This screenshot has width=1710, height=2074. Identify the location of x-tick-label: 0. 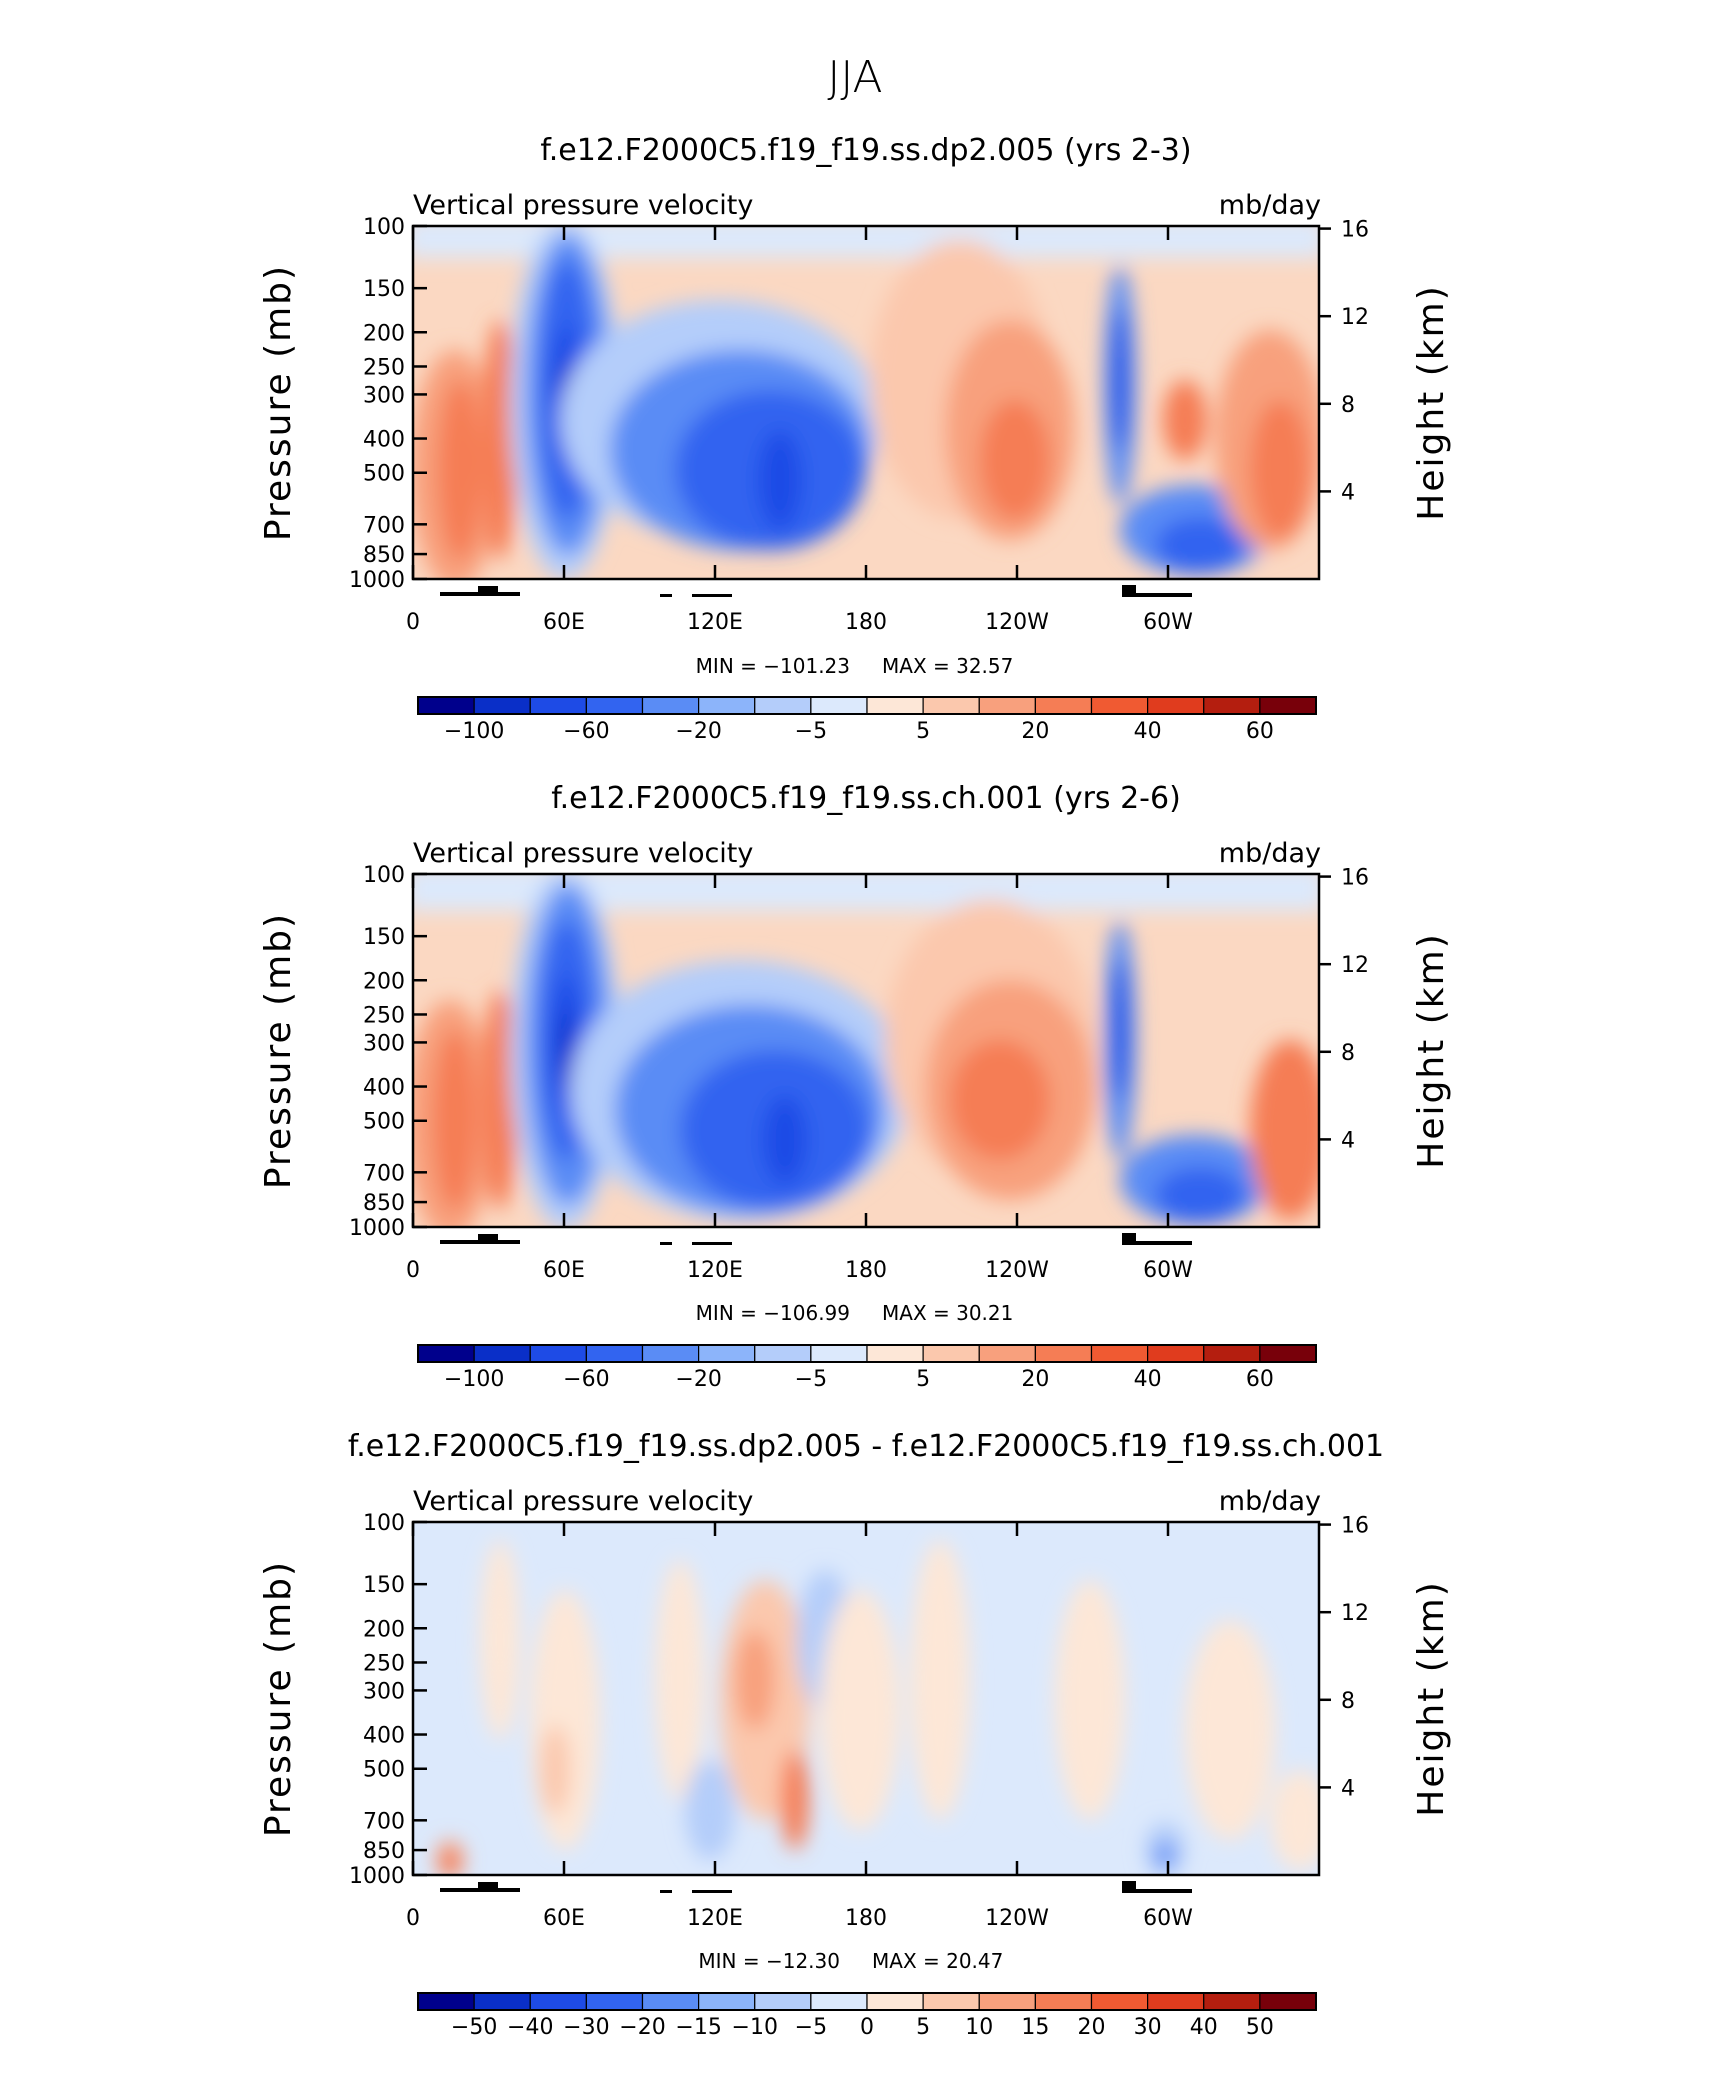
(413, 1270).